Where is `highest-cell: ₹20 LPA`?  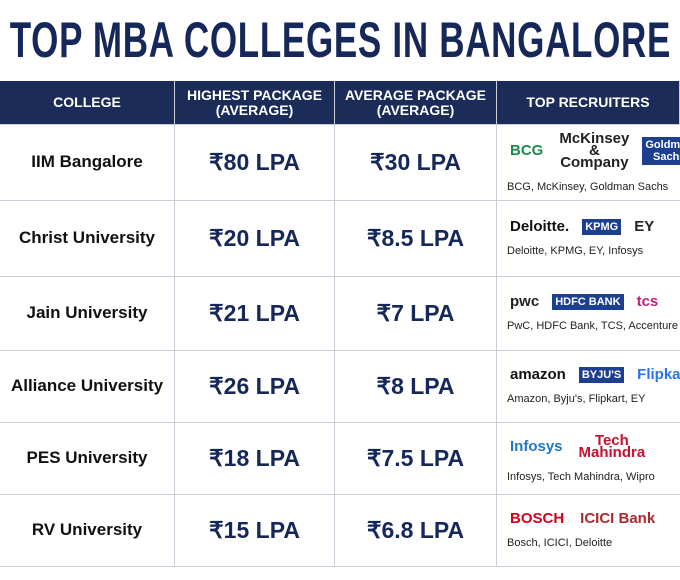
highest-cell: ₹20 LPA is located at coordinates (255, 238).